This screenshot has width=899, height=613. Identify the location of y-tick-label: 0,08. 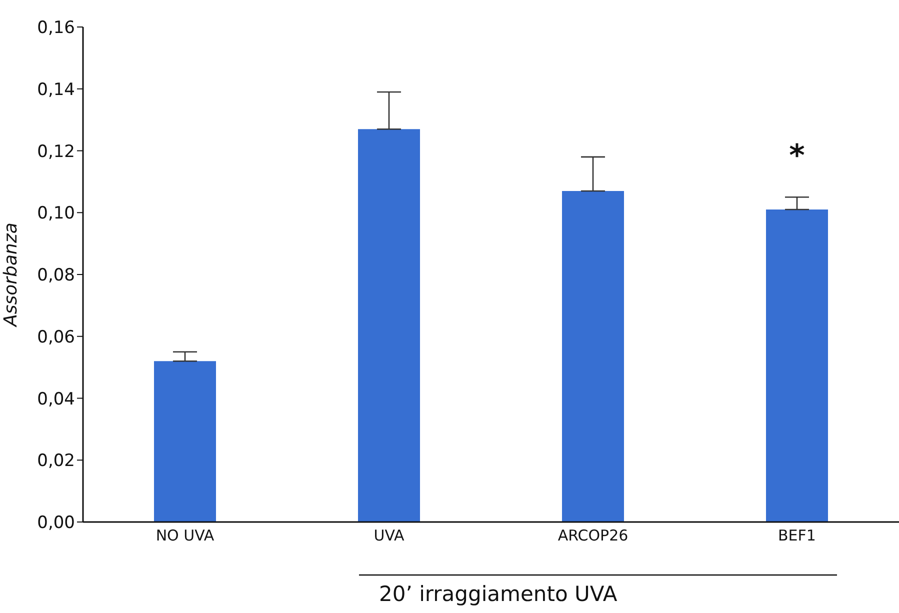
(56, 276).